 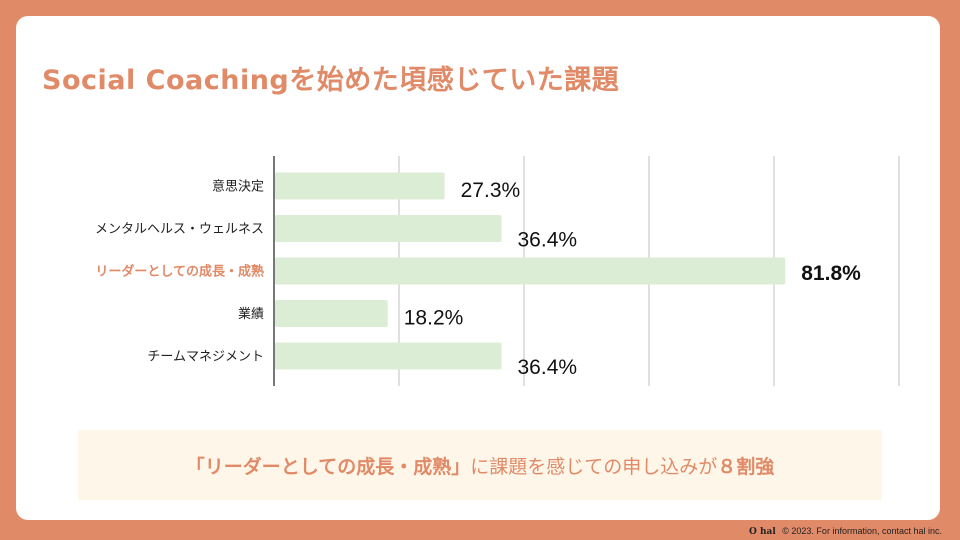 What do you see at coordinates (179, 229) in the screenshot?
I see `category-label: メンタルヘルス・ウェルネス` at bounding box center [179, 229].